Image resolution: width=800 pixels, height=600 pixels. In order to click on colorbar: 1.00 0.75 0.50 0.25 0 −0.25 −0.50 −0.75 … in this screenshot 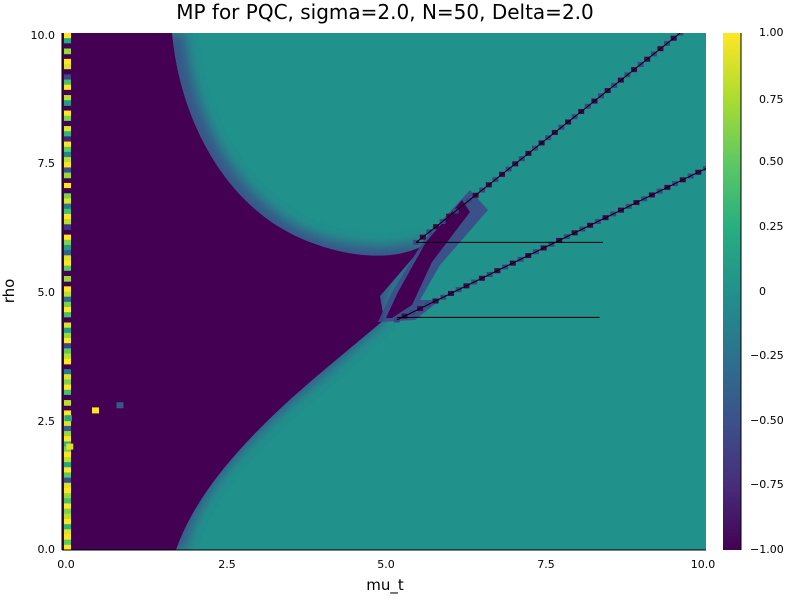, I will do `click(753, 291)`.